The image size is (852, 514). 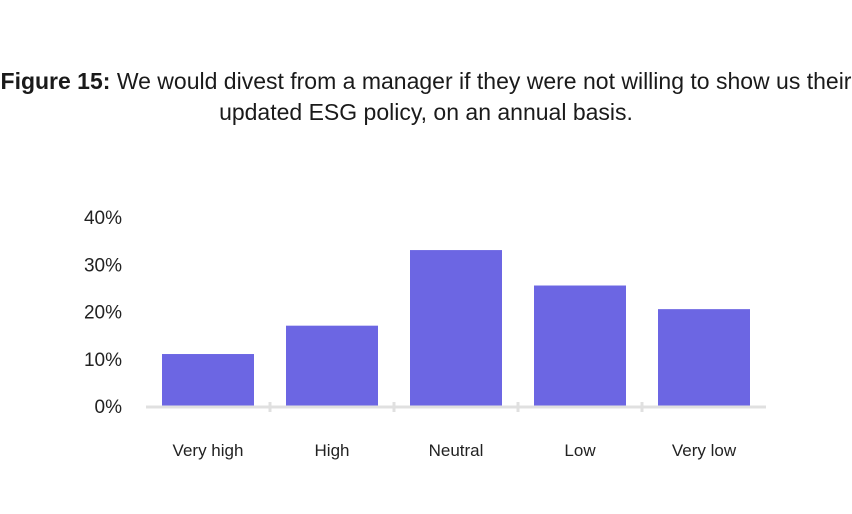 What do you see at coordinates (103, 313) in the screenshot?
I see `y-tick-label: 20%` at bounding box center [103, 313].